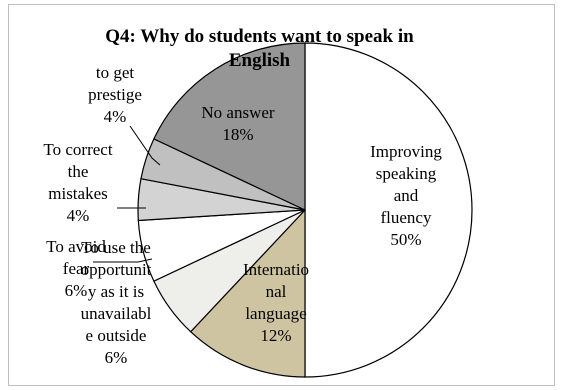 This screenshot has width=563, height=390. I want to click on chart-title-line-1: Q4: Why do students want to speak in, so click(259, 36).